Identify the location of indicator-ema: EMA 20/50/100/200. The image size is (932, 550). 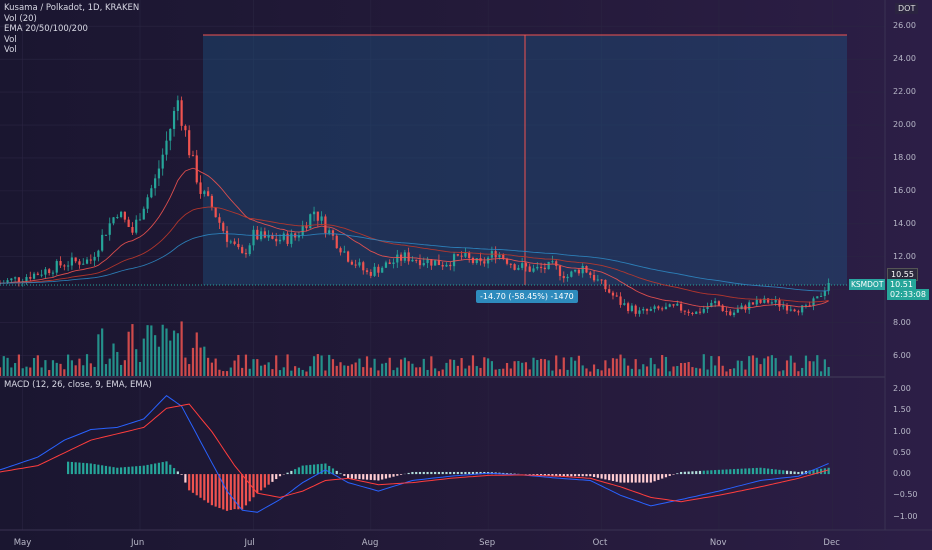
(46, 29).